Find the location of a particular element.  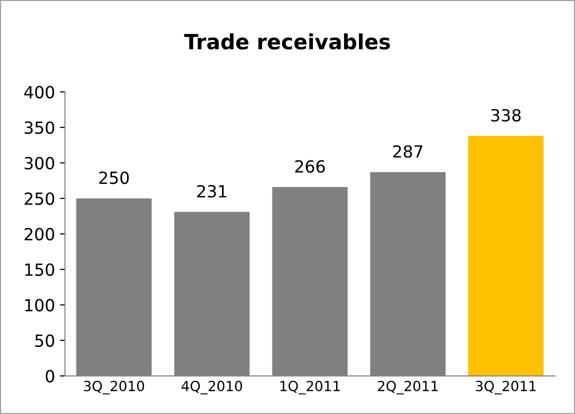

data-label: 231 is located at coordinates (211, 191).